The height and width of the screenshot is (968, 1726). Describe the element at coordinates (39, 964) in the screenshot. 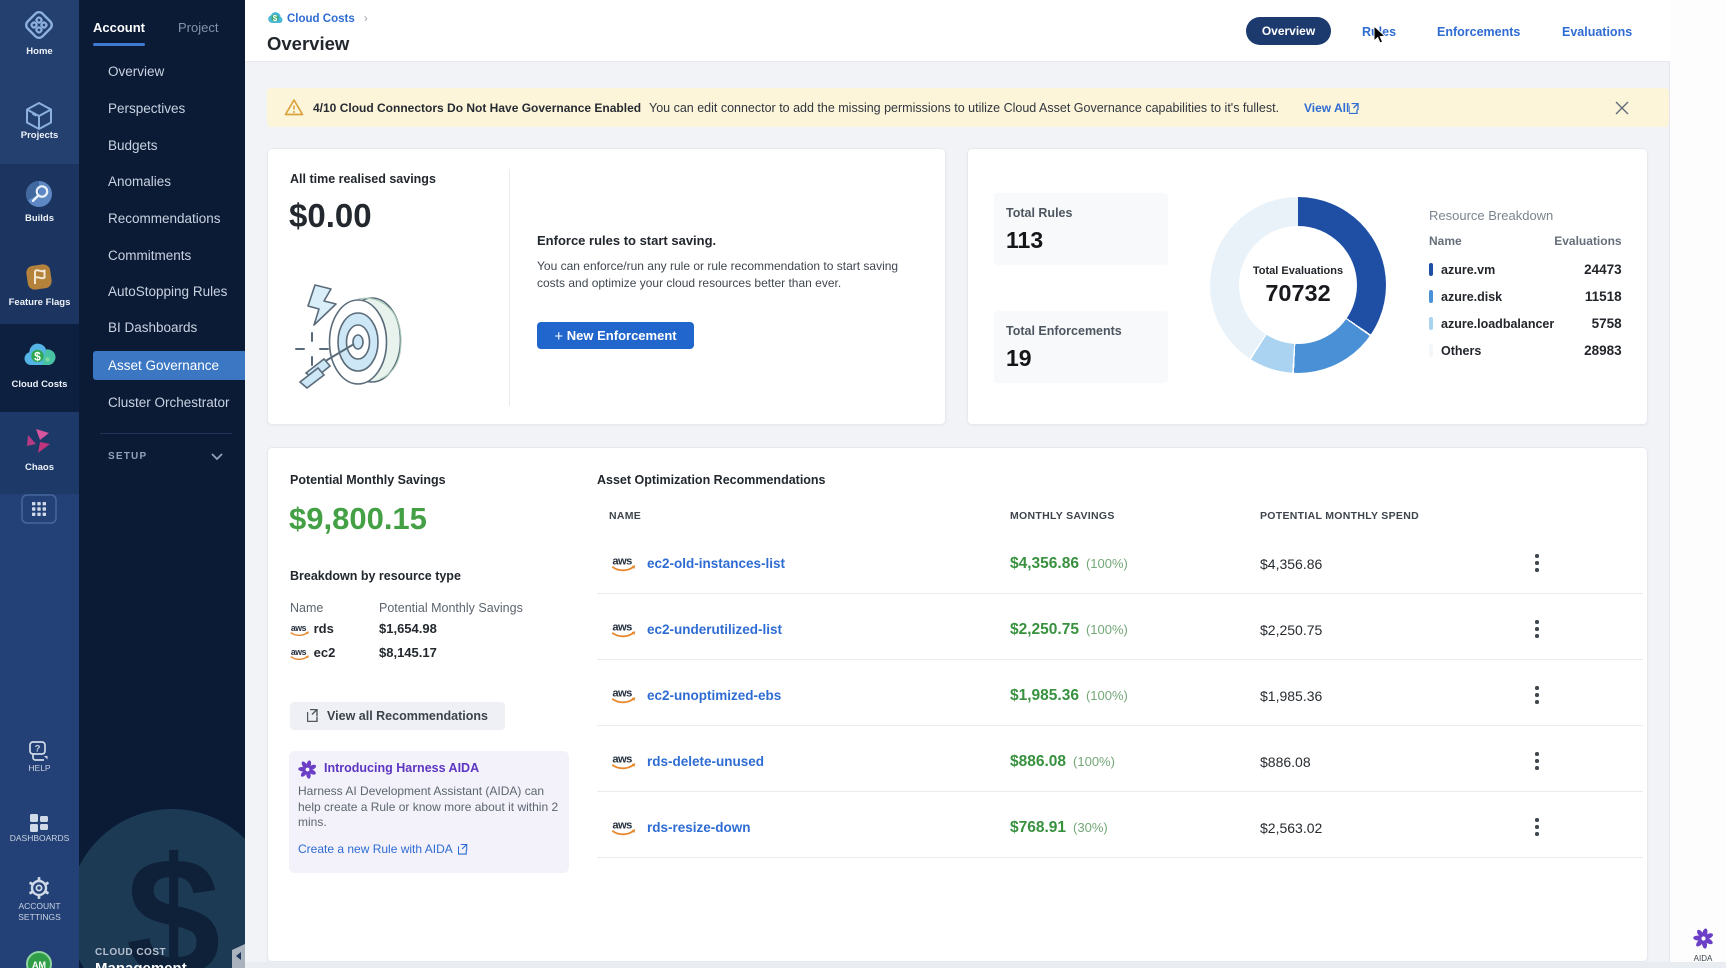

I see `svg-text: AM` at that location.